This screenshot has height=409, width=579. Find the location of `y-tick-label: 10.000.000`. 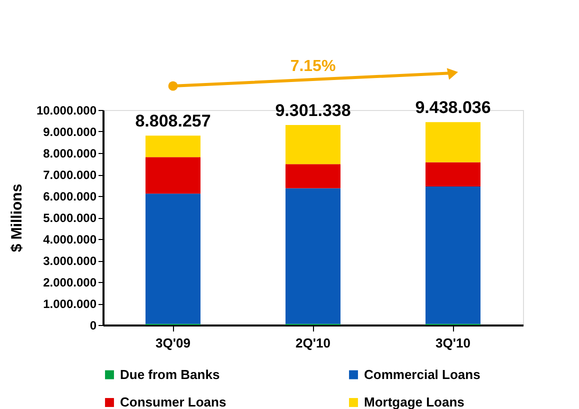

y-tick-label: 10.000.000 is located at coordinates (66, 111).